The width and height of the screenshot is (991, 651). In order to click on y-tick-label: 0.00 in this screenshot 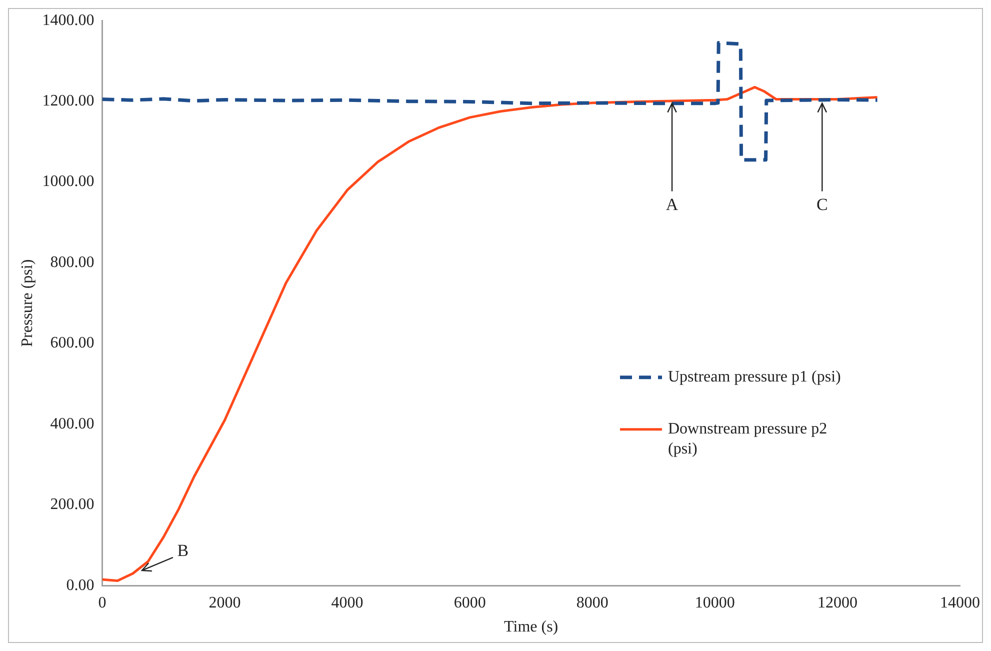, I will do `click(80, 585)`.